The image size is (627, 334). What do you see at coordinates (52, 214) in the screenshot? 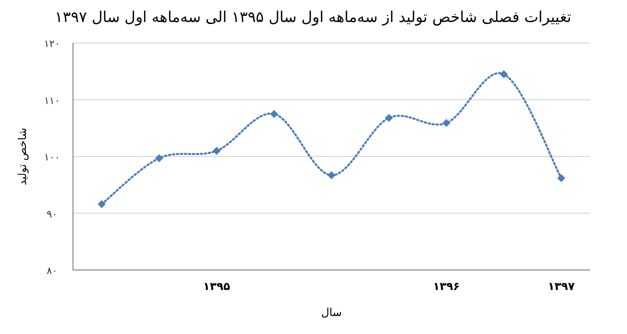
I see `y-tick-label: ۹۰` at bounding box center [52, 214].